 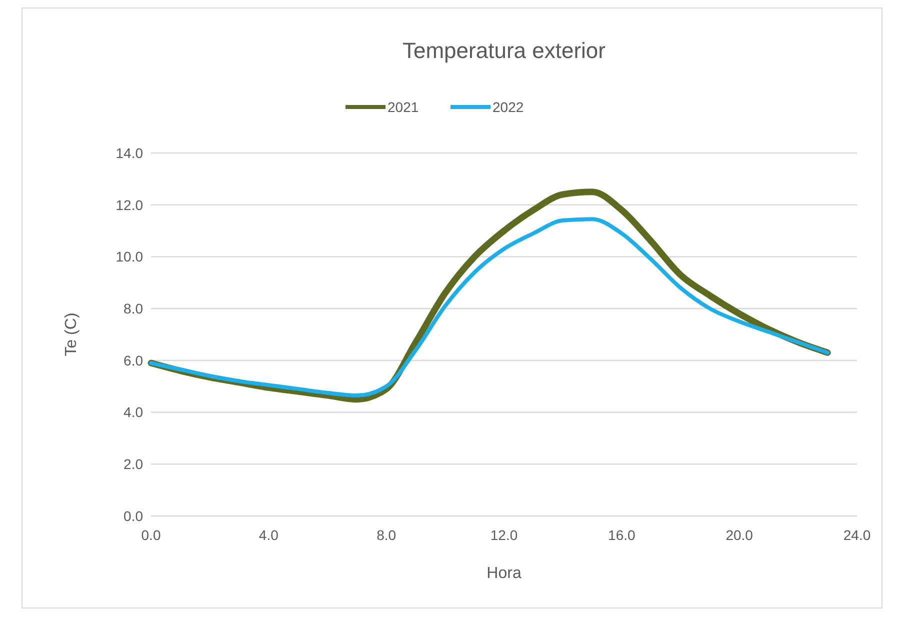 I want to click on chart-title: Temperatura exterior, so click(x=504, y=50).